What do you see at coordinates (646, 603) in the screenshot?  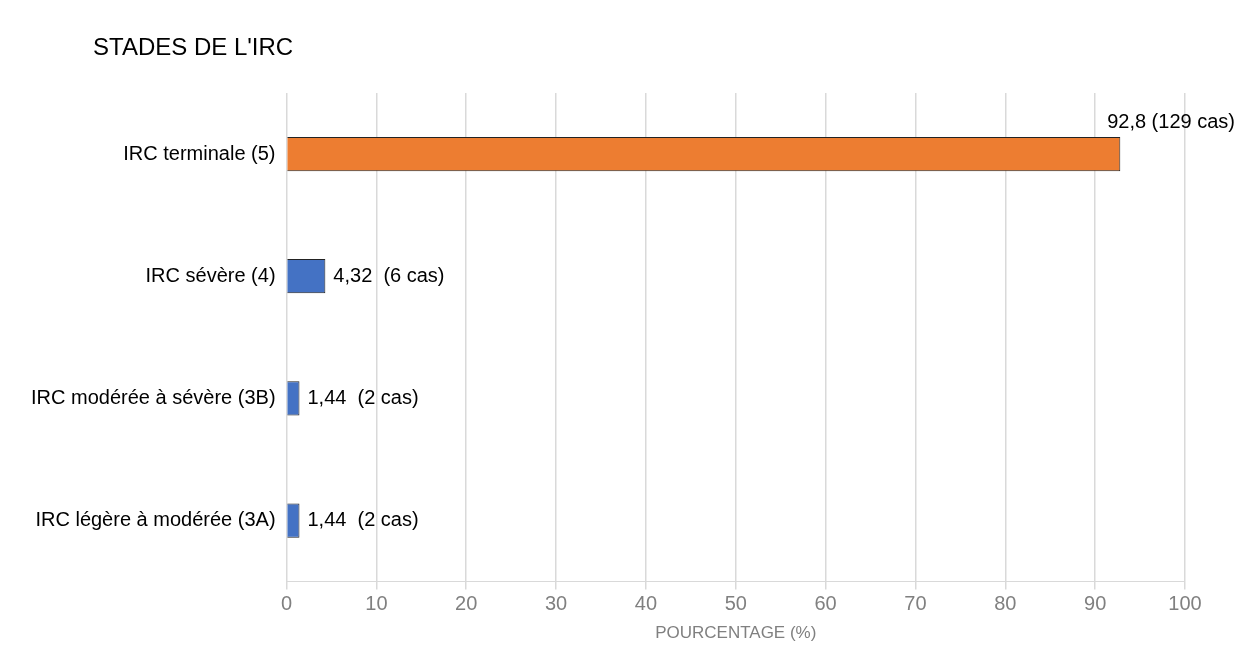 I see `x-tick-label: 40` at bounding box center [646, 603].